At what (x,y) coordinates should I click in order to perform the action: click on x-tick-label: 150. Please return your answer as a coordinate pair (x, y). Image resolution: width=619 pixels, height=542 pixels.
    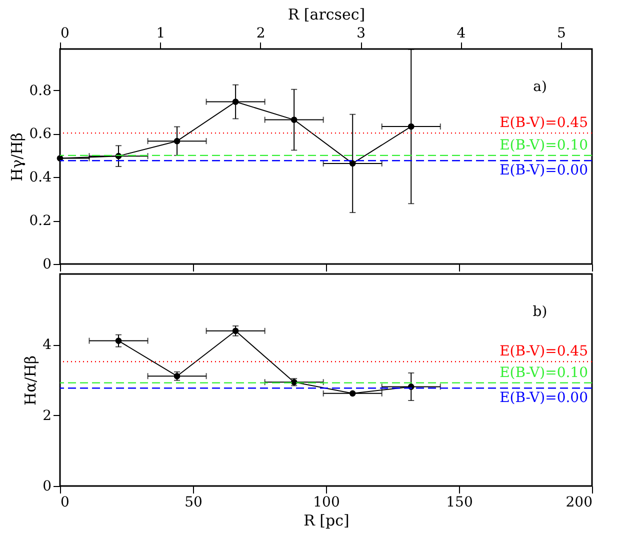
    Looking at the image, I should click on (459, 502).